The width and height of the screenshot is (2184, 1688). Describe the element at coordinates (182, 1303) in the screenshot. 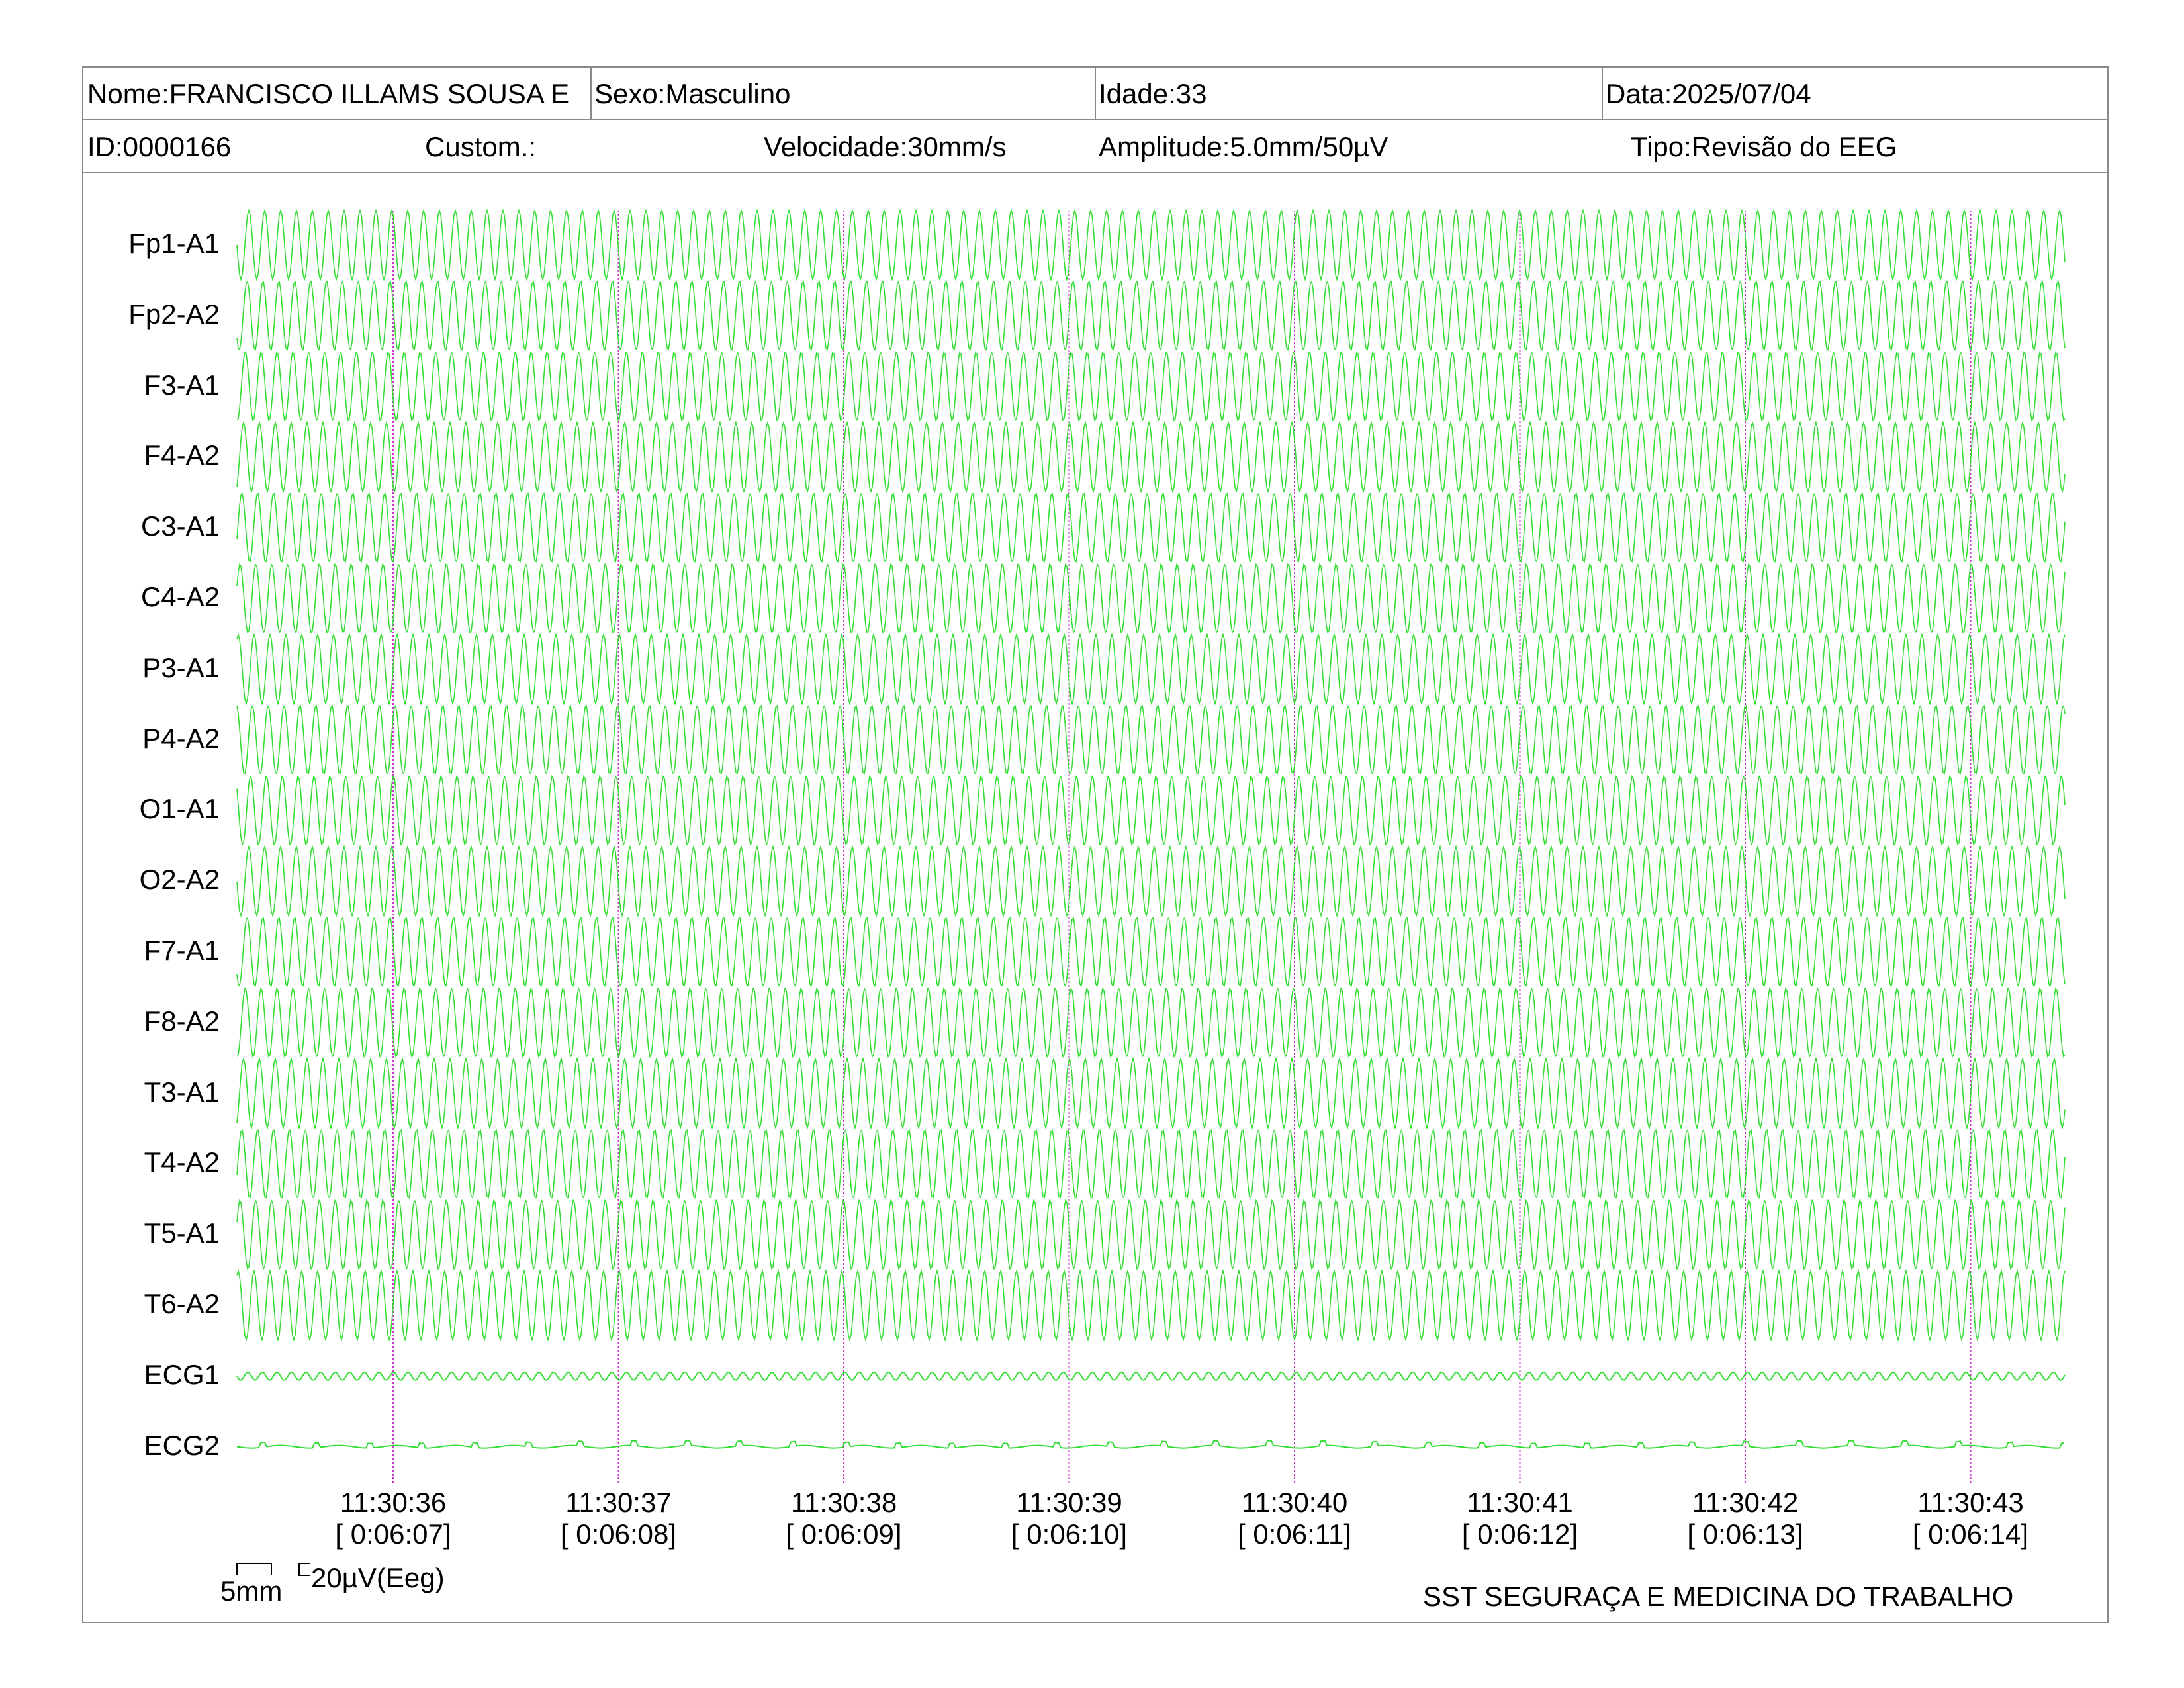

I see `channel-label: T6-A2` at that location.